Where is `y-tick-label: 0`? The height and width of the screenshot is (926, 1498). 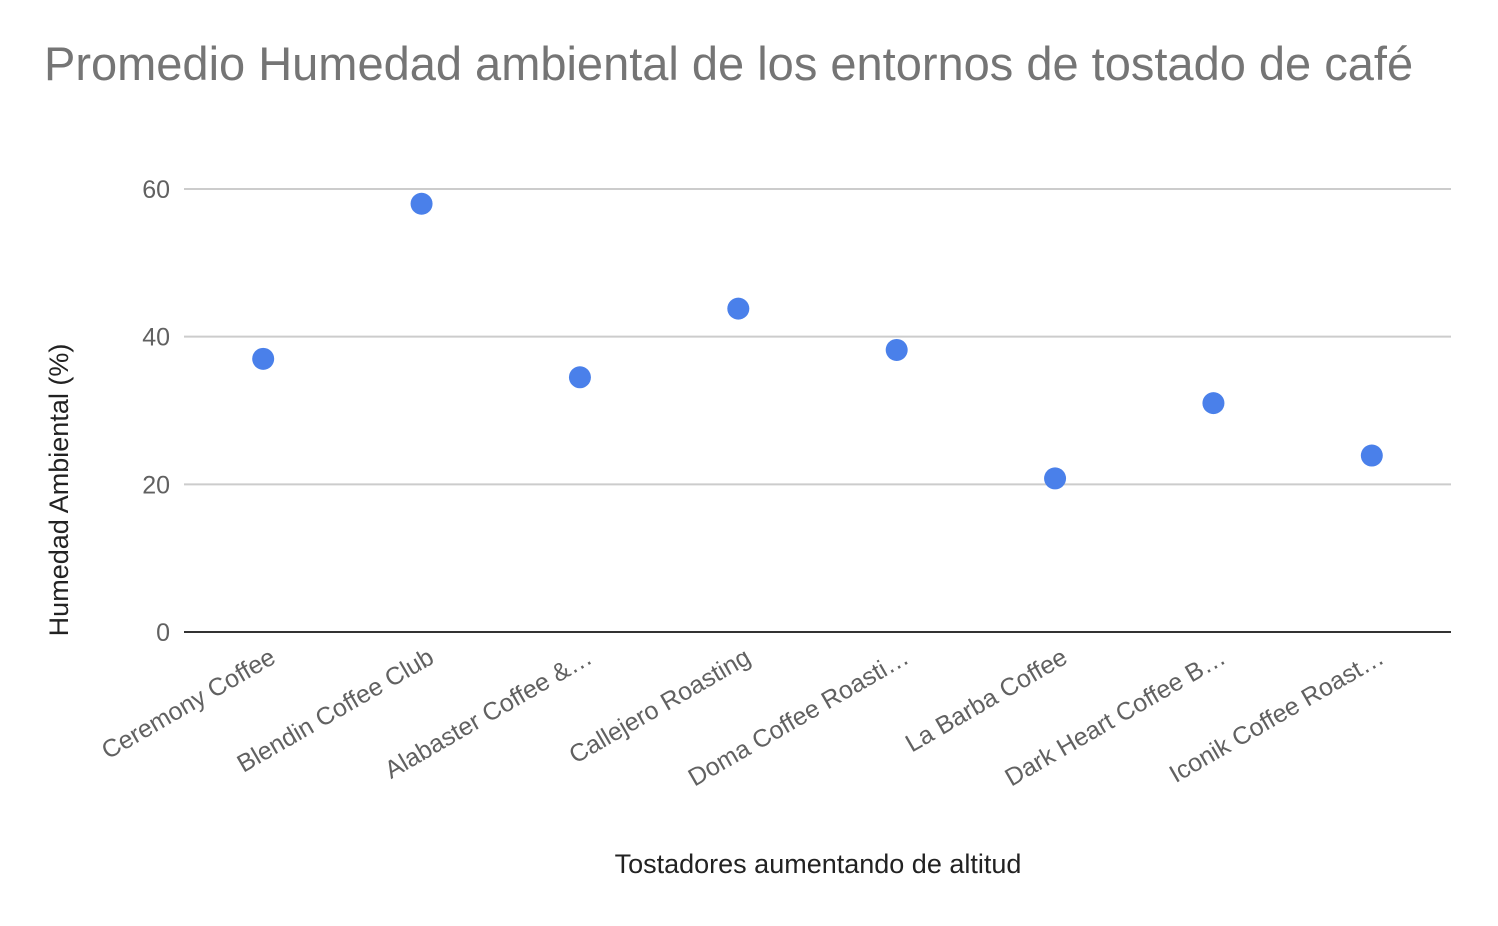 y-tick-label: 0 is located at coordinates (163, 633).